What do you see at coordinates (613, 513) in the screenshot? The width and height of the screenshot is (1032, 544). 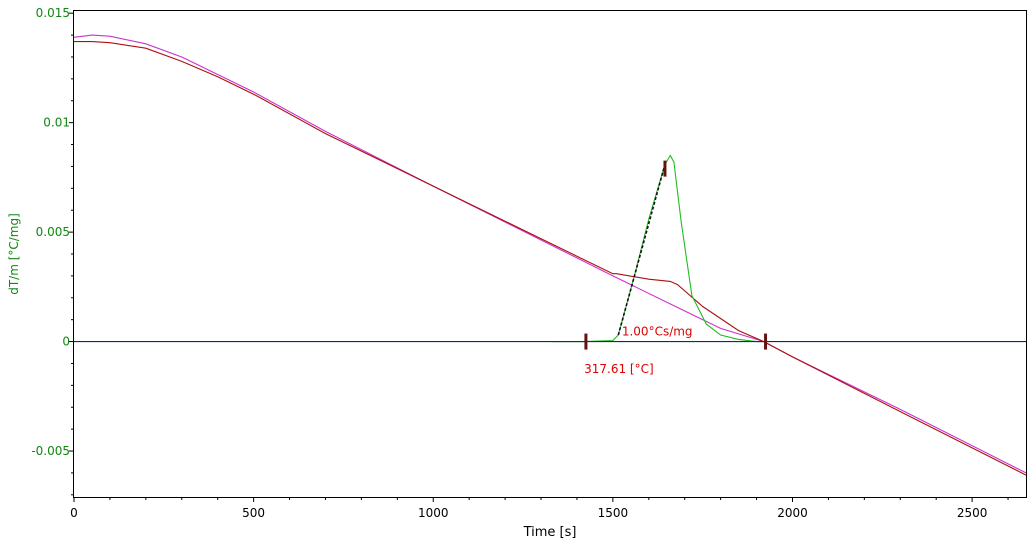 I see `x-tick-label: 1500` at bounding box center [613, 513].